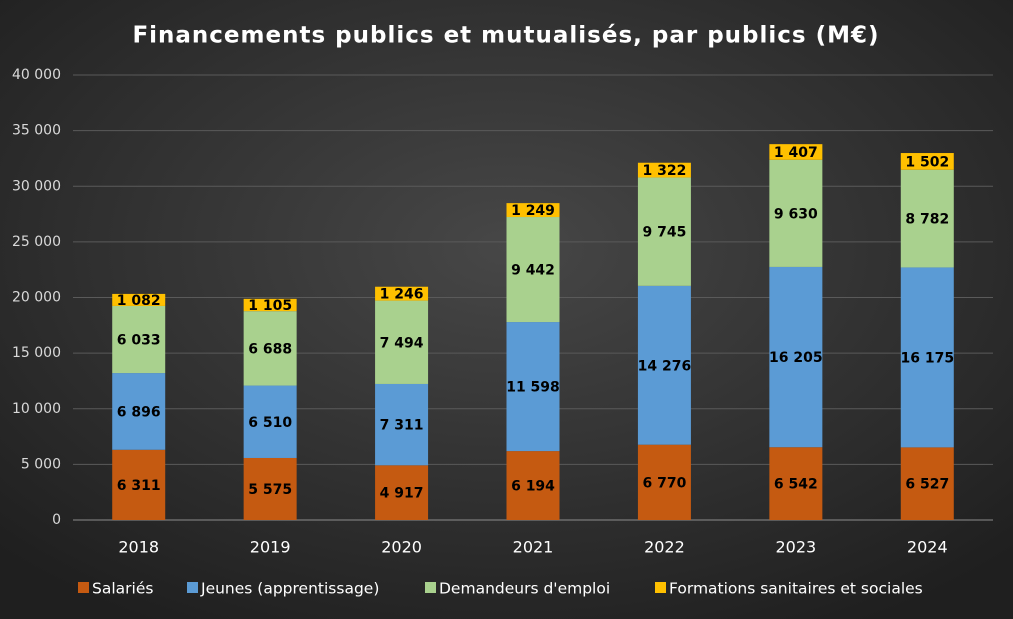 The image size is (1013, 619). Describe the element at coordinates (138, 547) in the screenshot. I see `x-tick-label: 2018` at that location.